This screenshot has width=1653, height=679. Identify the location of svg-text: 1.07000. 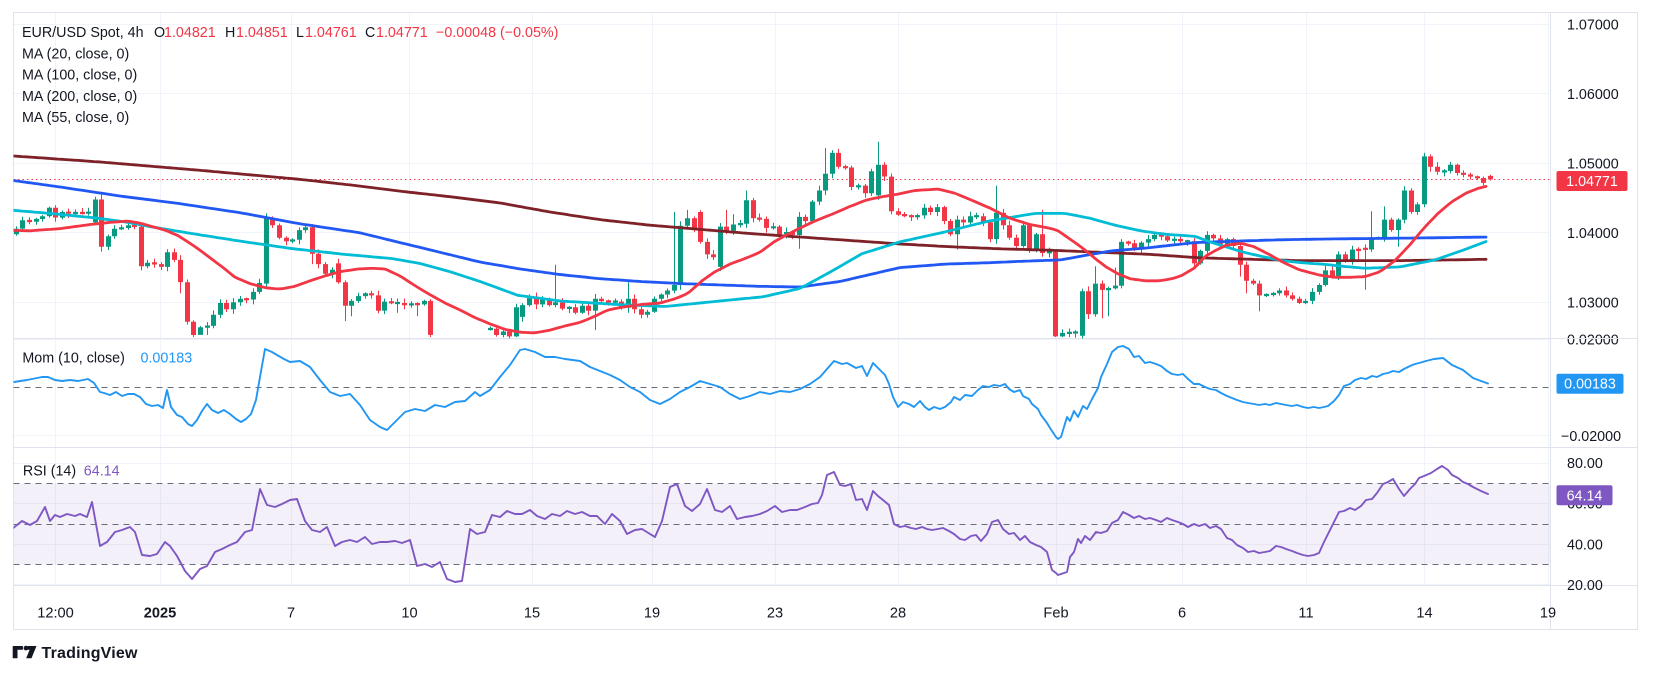
(1593, 25).